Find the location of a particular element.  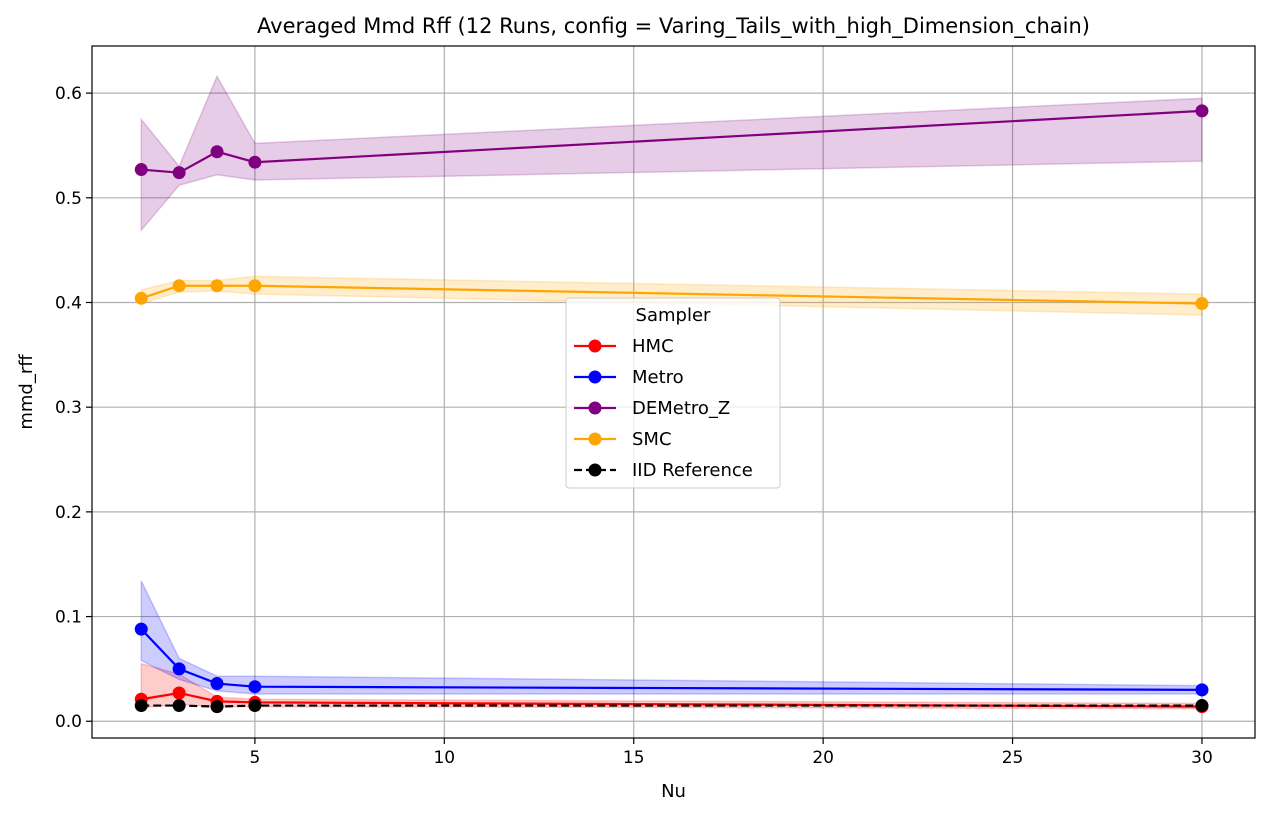

x-axis-label: Nu is located at coordinates (673, 791).